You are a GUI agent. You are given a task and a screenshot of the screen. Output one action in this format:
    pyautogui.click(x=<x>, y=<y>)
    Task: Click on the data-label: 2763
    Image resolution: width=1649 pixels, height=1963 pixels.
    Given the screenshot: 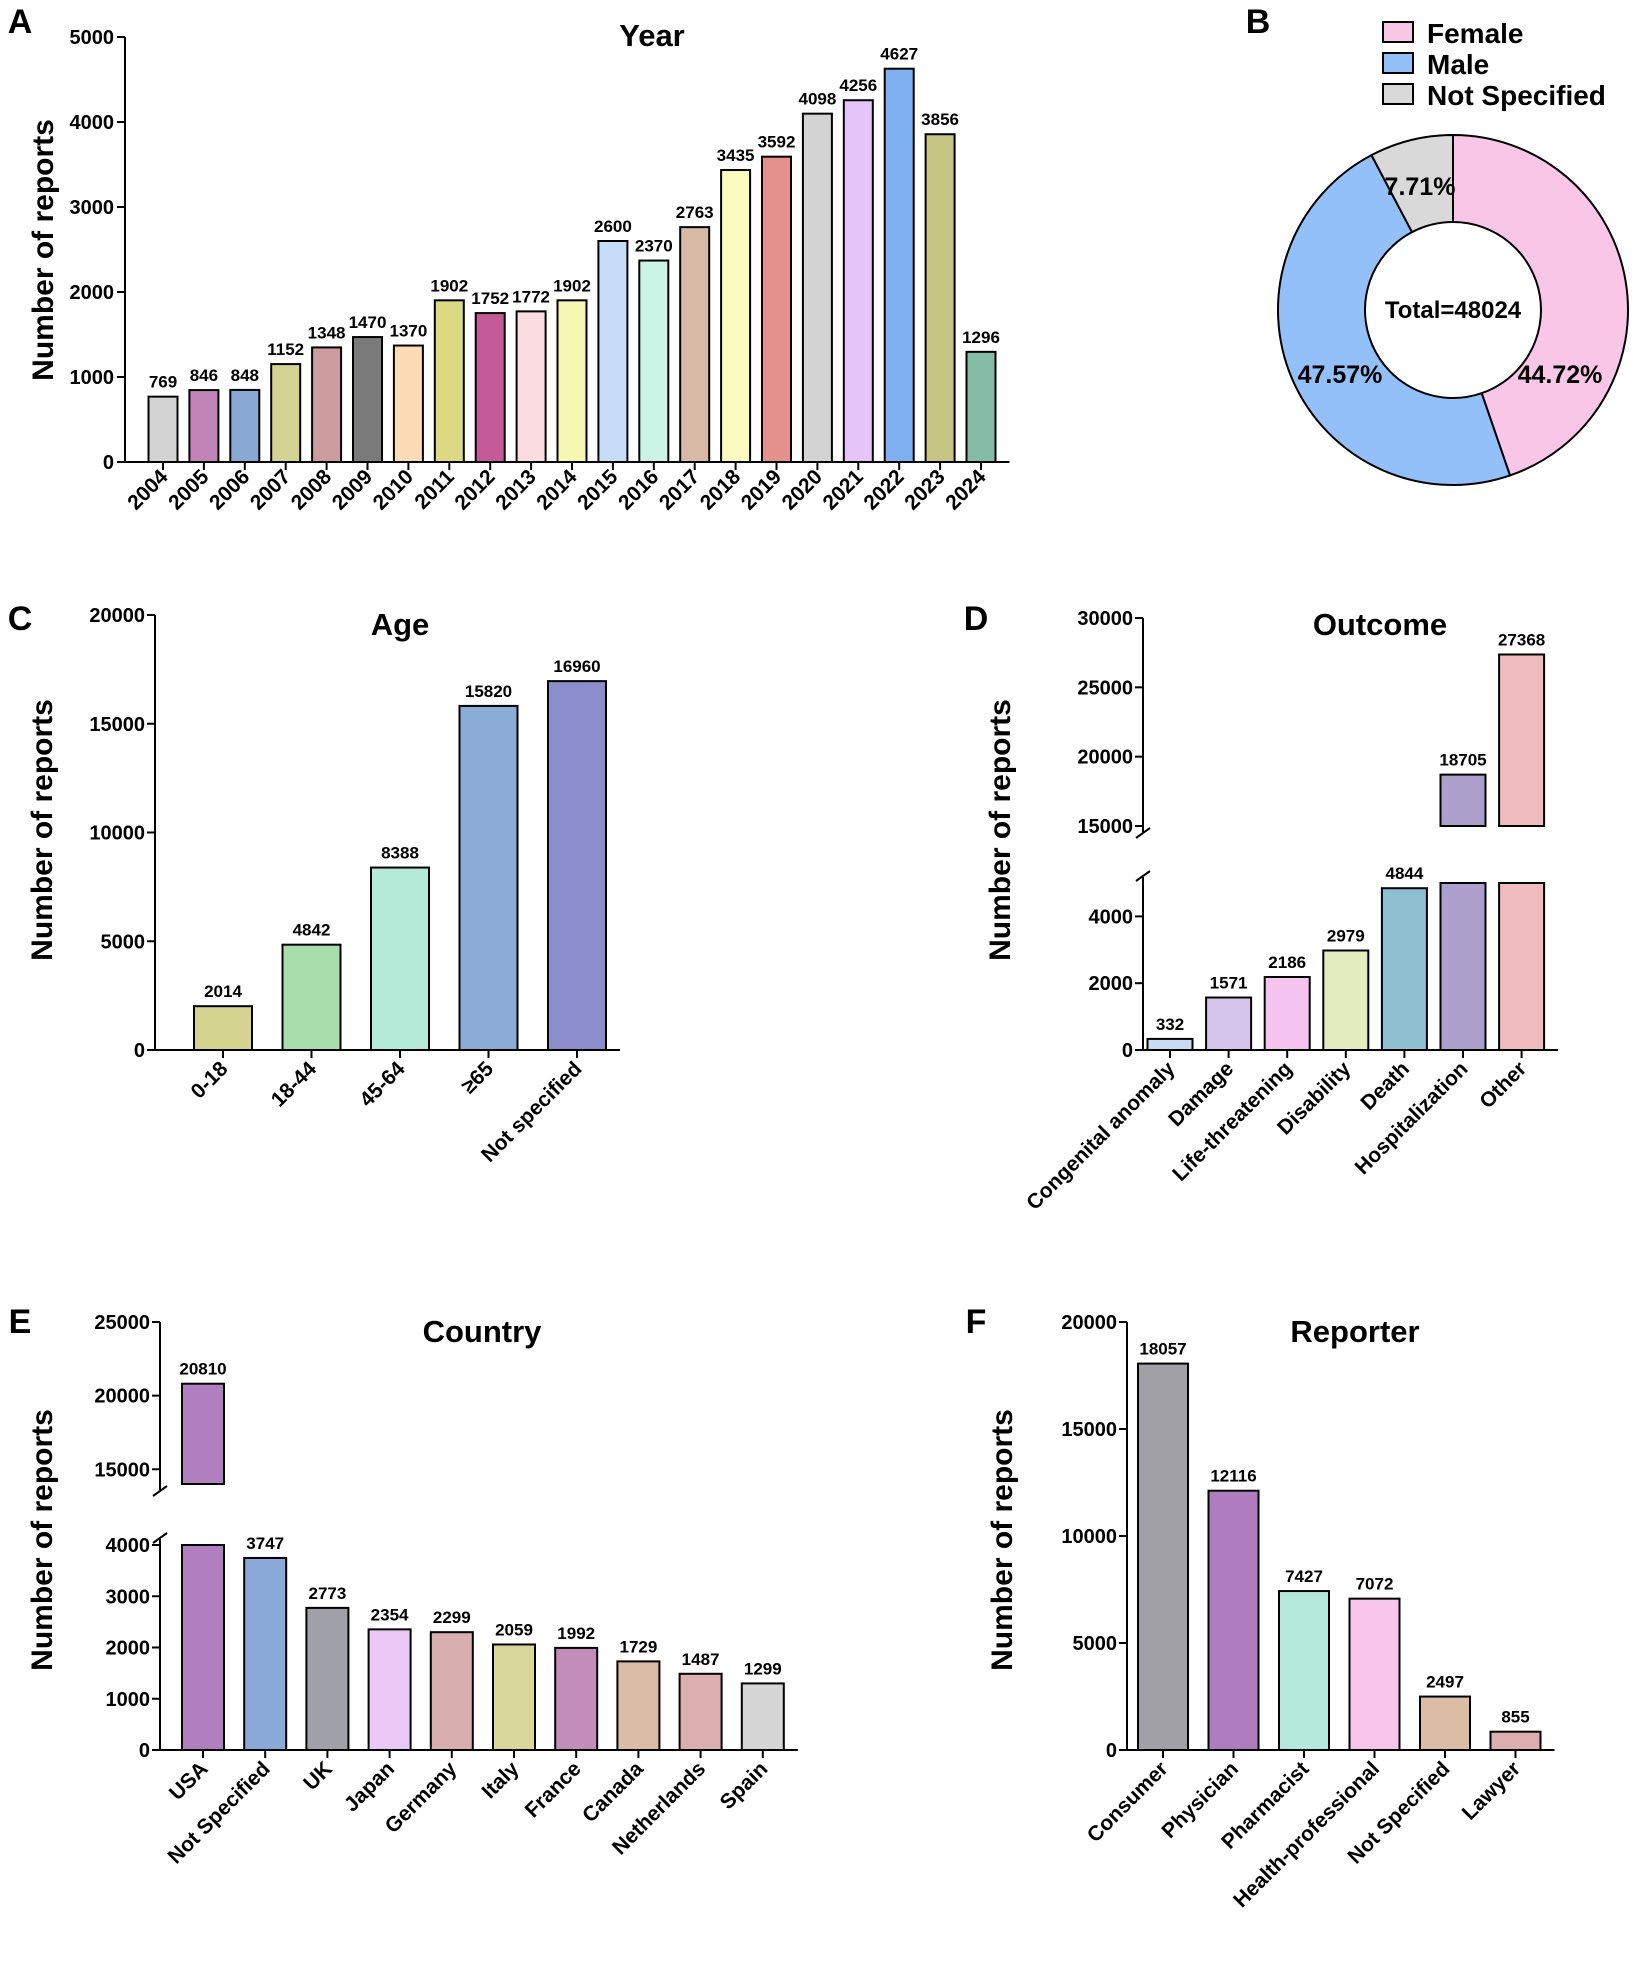 What is the action you would take?
    pyautogui.click(x=695, y=212)
    